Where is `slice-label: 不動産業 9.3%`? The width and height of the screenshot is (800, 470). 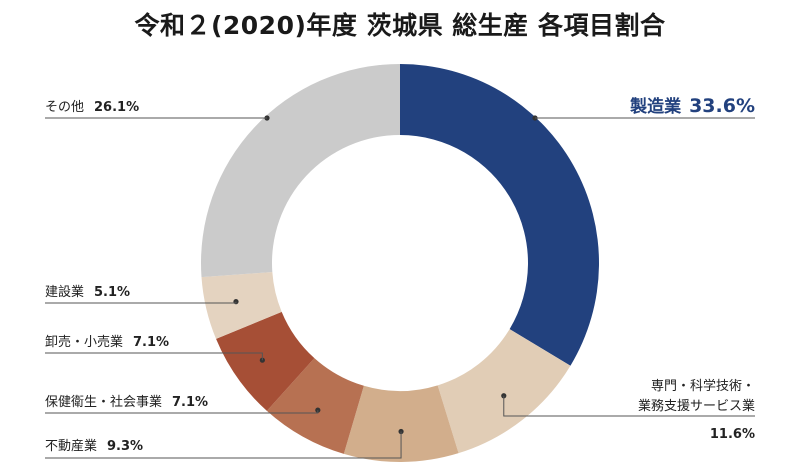 slice-label: 不動産業 9.3% is located at coordinates (94, 446).